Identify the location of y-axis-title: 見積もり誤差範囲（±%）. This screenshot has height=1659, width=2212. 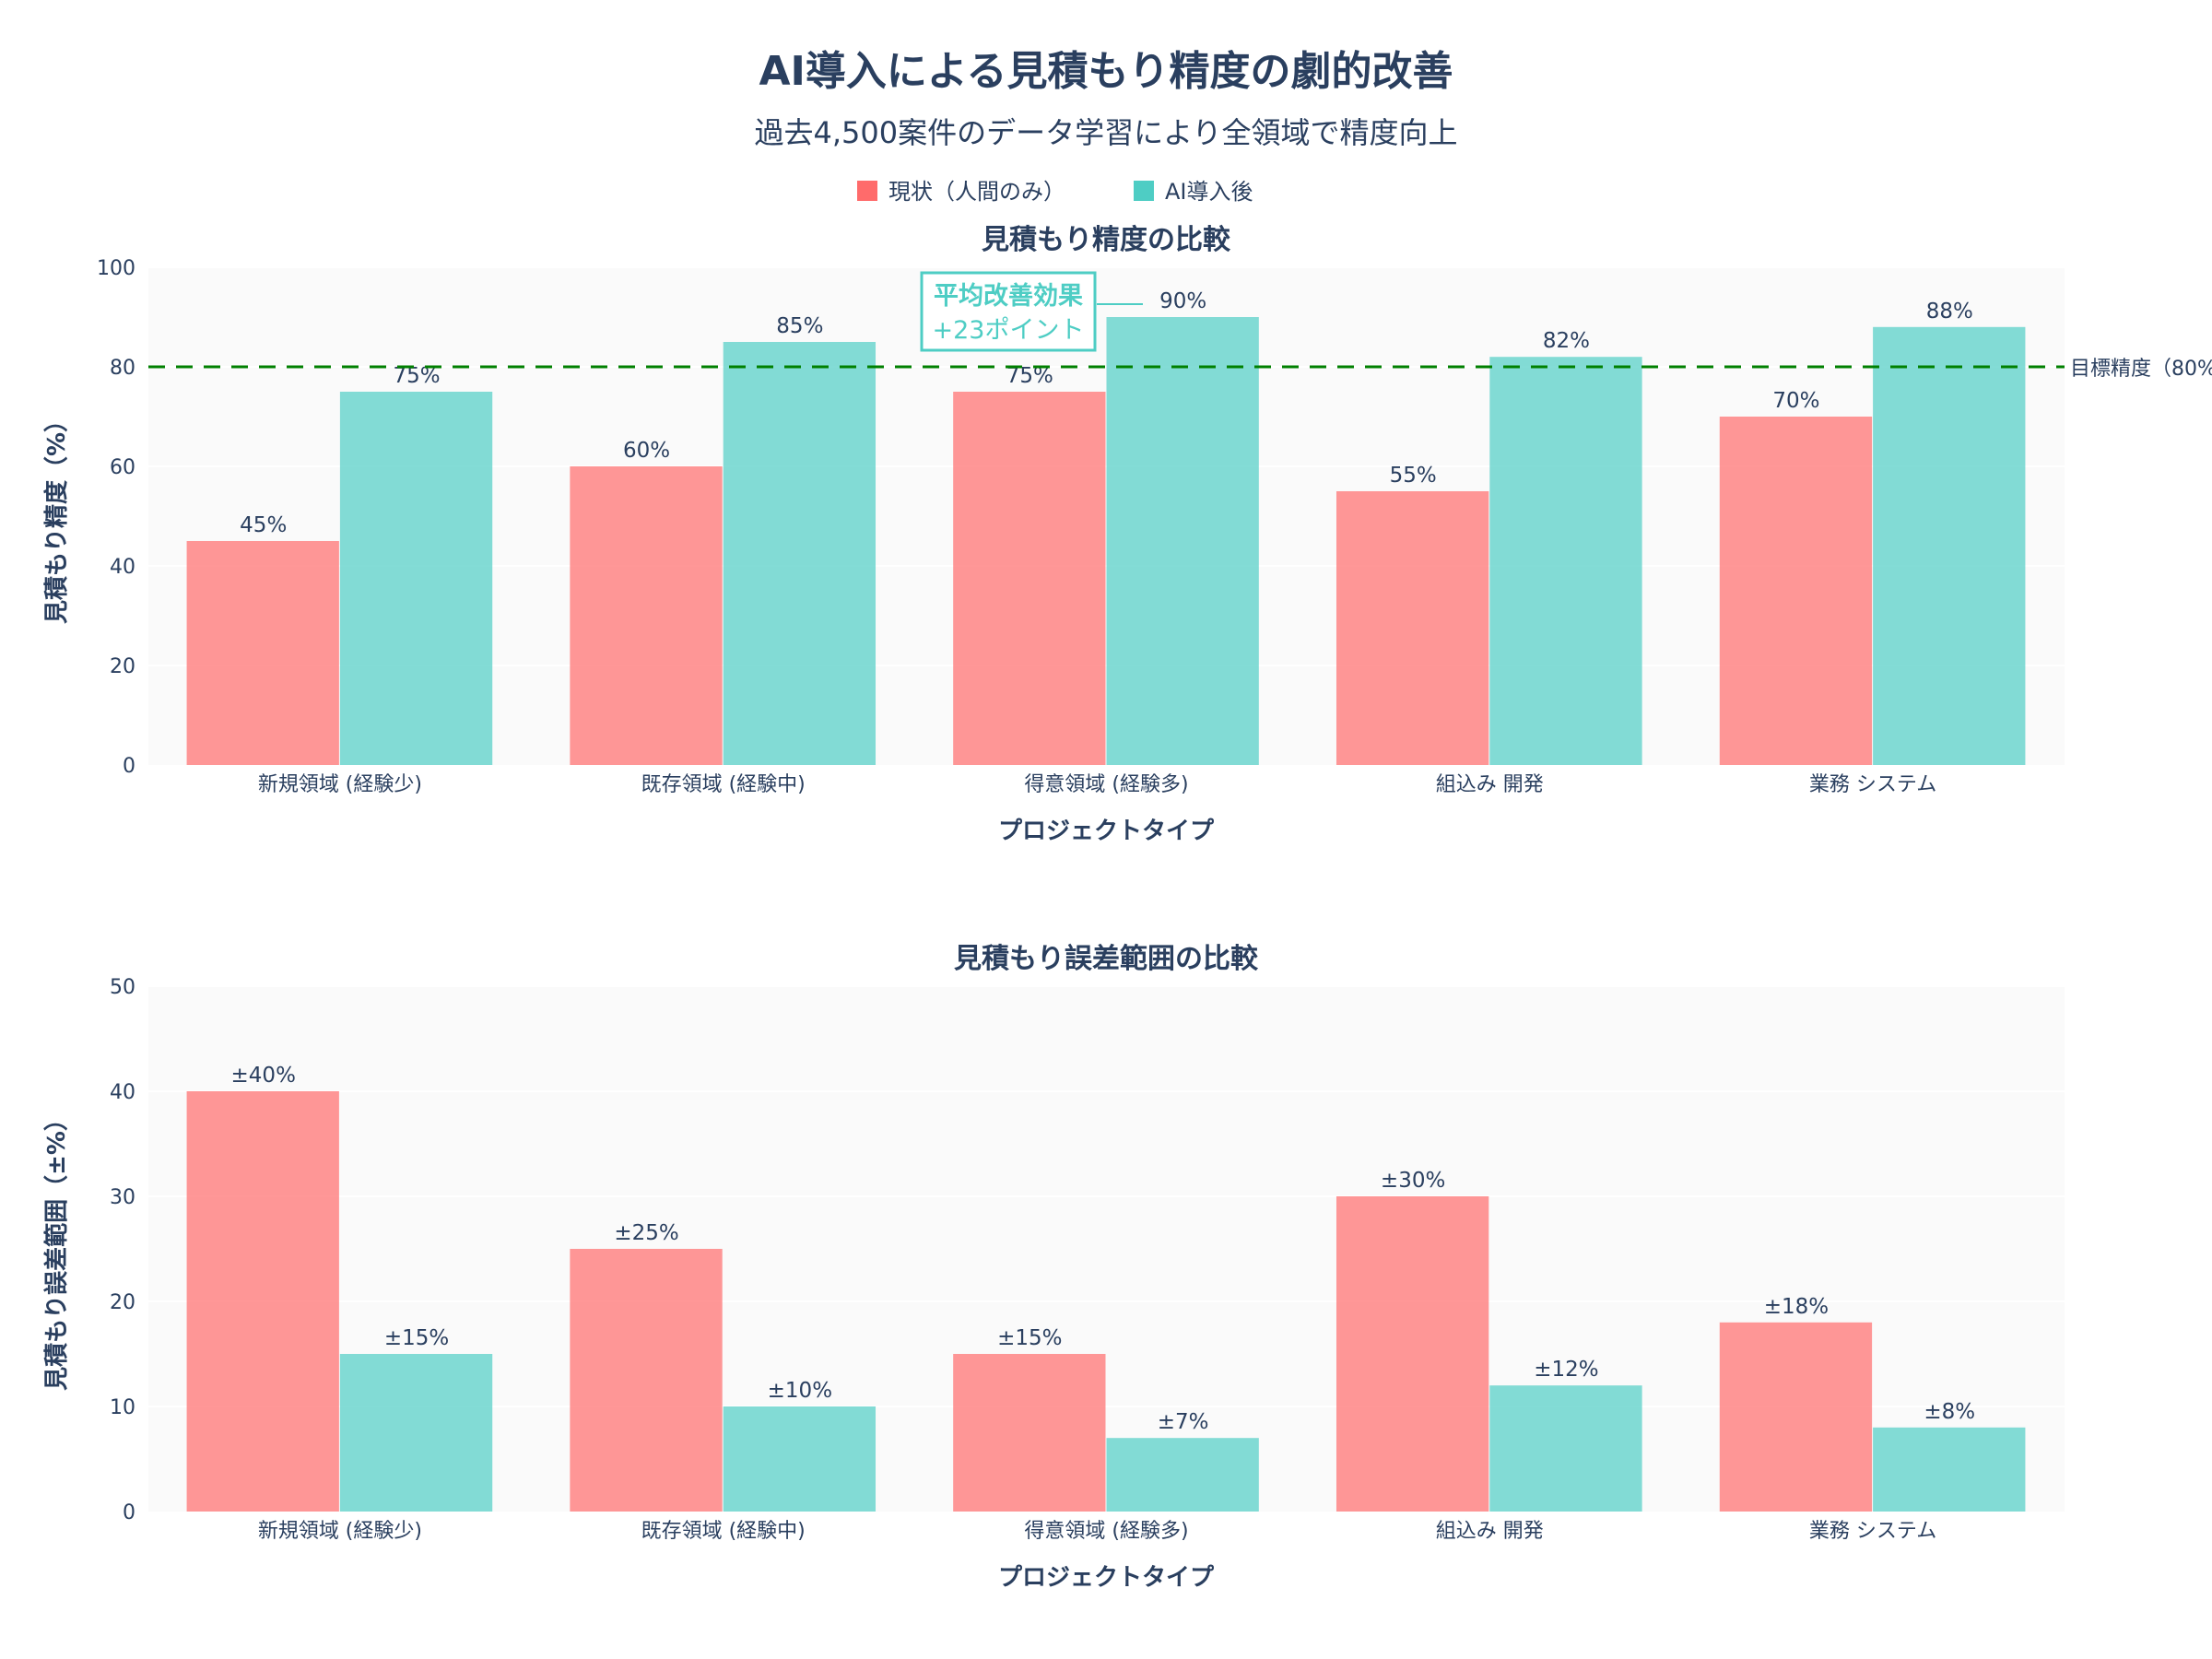
(56, 1249).